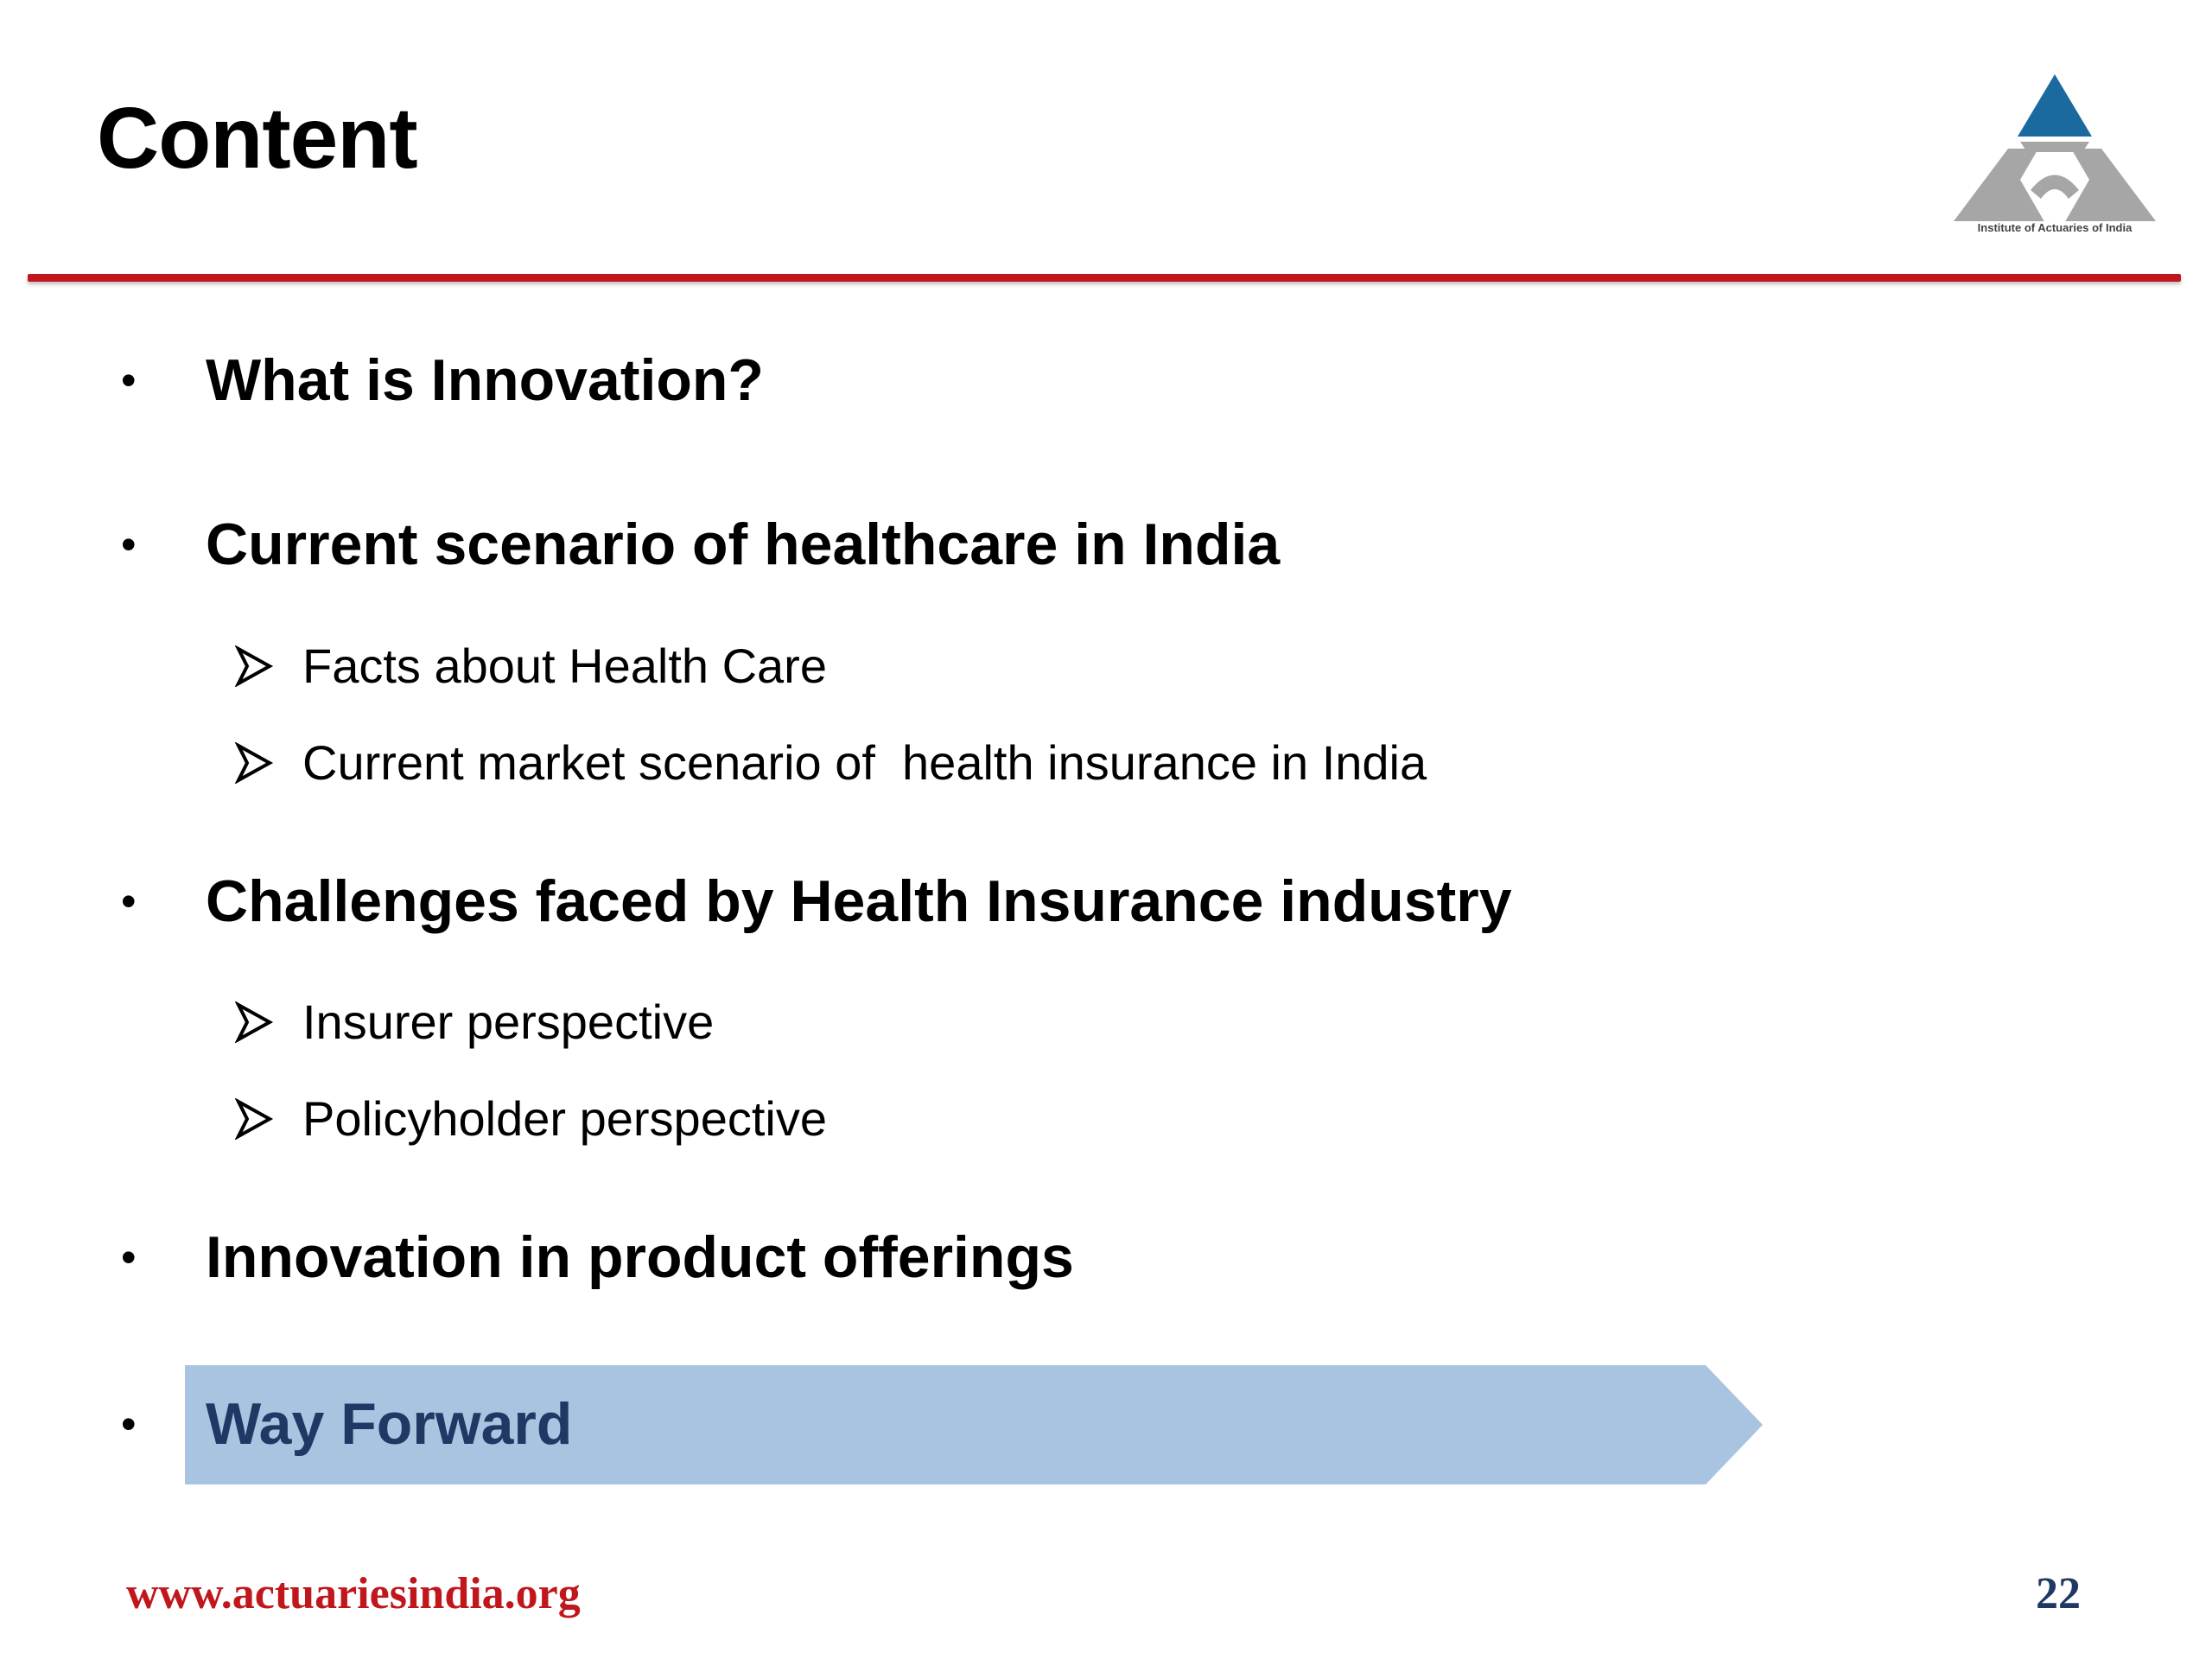 The height and width of the screenshot is (1659, 2212). What do you see at coordinates (2055, 227) in the screenshot?
I see `logo-caption: Institute of Actuaries of India` at bounding box center [2055, 227].